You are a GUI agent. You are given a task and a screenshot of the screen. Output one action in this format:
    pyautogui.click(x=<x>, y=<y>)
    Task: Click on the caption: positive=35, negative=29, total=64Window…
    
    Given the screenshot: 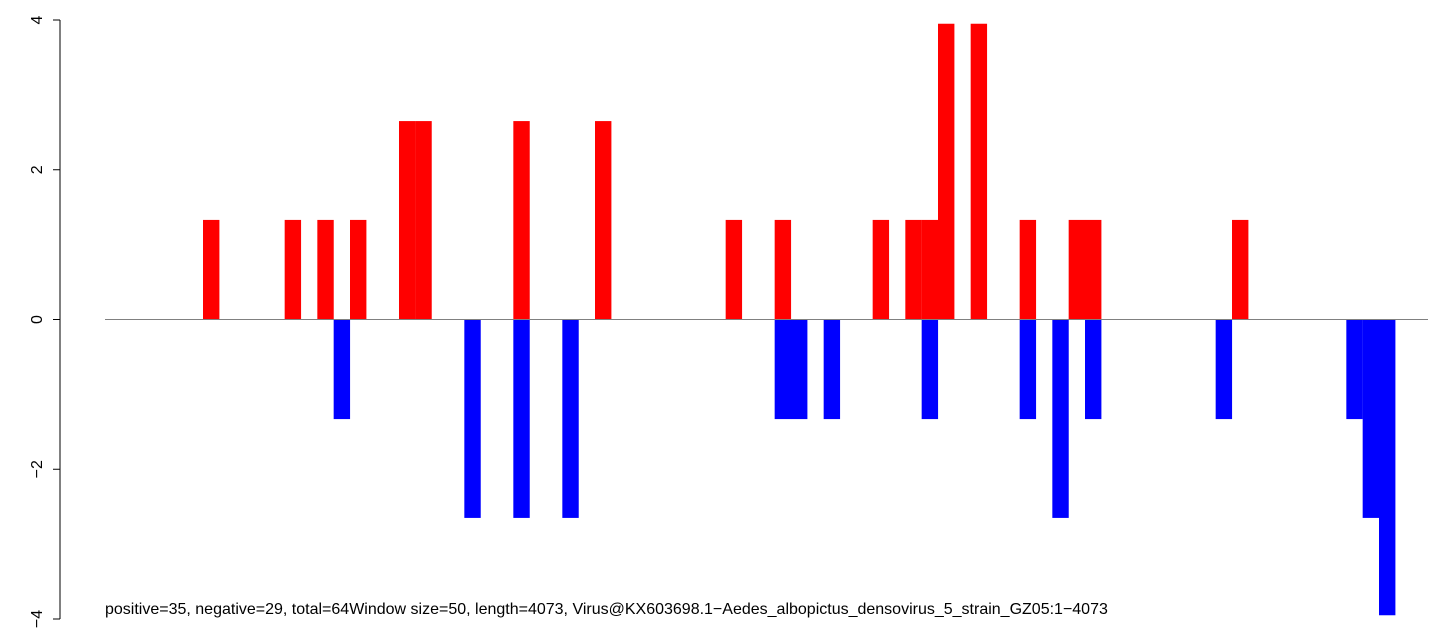 What is the action you would take?
    pyautogui.click(x=606, y=610)
    